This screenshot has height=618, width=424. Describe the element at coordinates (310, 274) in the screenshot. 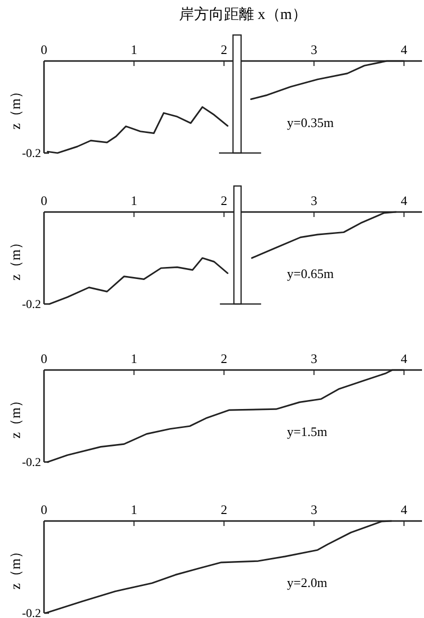

I see `annotation: y=0.65m` at that location.